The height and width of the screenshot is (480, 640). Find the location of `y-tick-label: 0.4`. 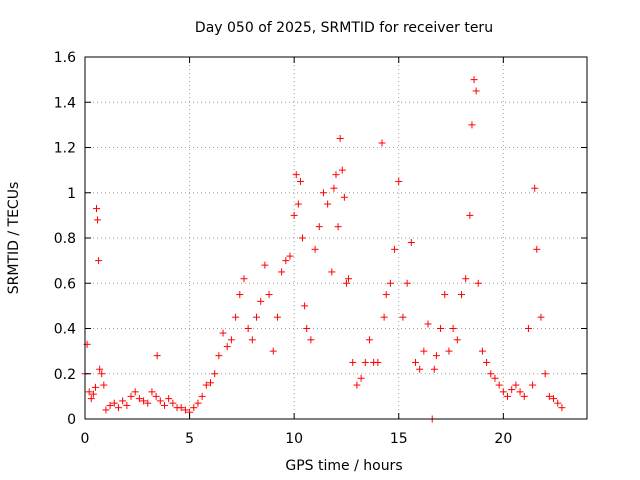

y-tick-label: 0.4 is located at coordinates (65, 330).